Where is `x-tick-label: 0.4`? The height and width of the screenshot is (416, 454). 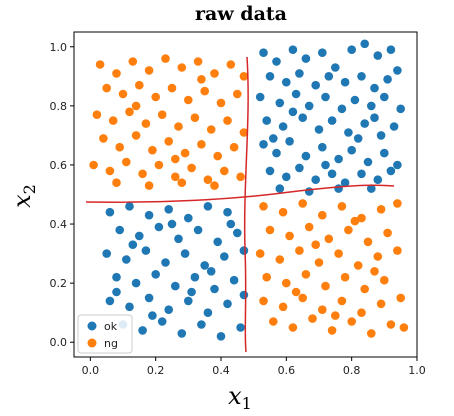 x-tick-label: 0.4 is located at coordinates (221, 370).